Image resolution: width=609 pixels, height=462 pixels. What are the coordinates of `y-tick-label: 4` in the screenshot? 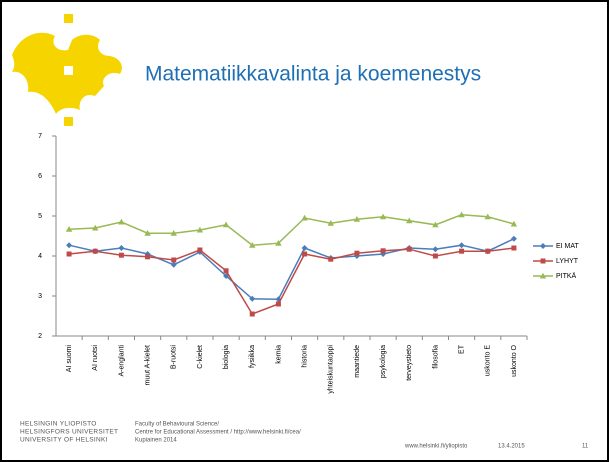 It's located at (40, 256).